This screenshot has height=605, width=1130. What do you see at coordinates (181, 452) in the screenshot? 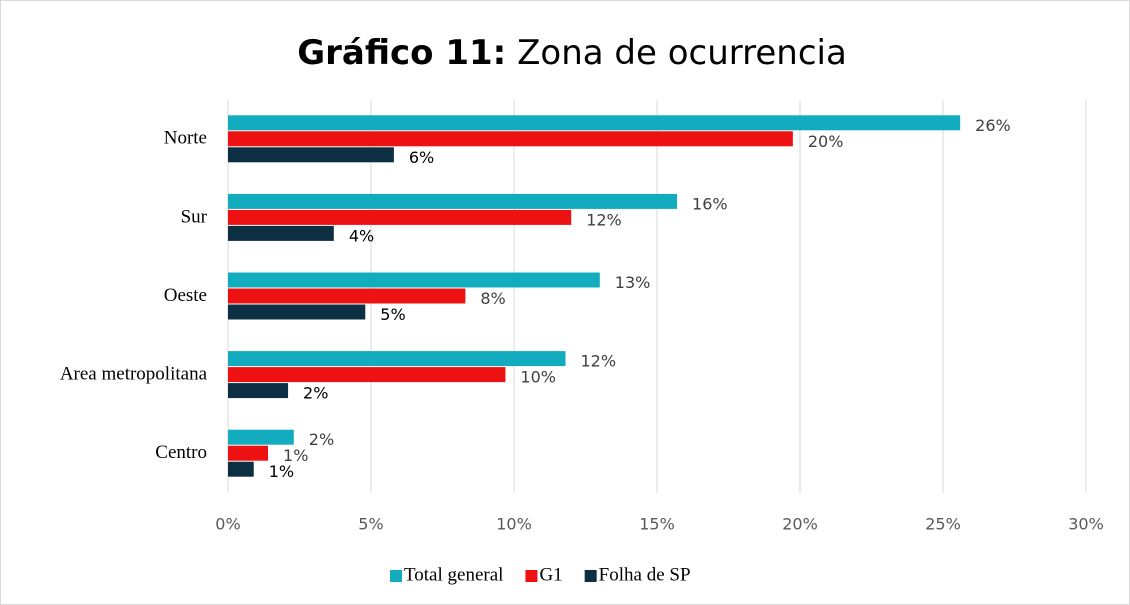
I see `y-tick-label: Centro` at bounding box center [181, 452].